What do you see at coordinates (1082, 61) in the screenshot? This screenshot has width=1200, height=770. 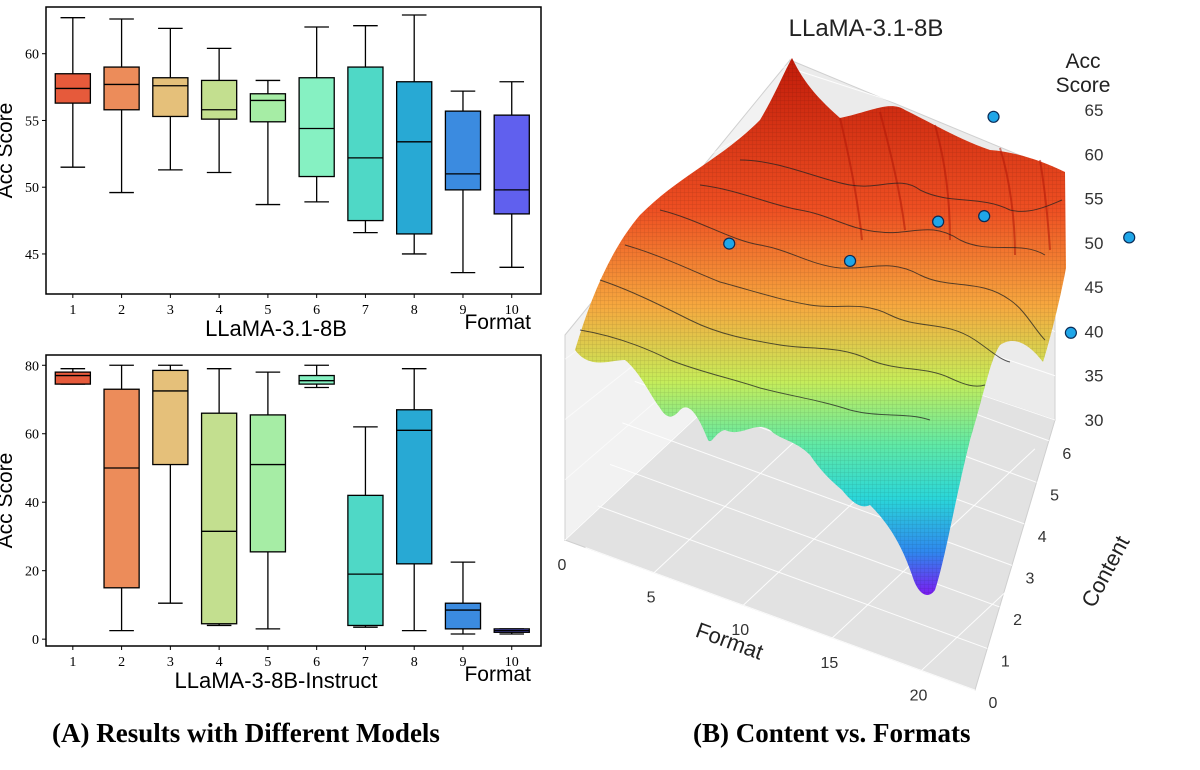 I see `acc-axis-label-line1: Acc` at bounding box center [1082, 61].